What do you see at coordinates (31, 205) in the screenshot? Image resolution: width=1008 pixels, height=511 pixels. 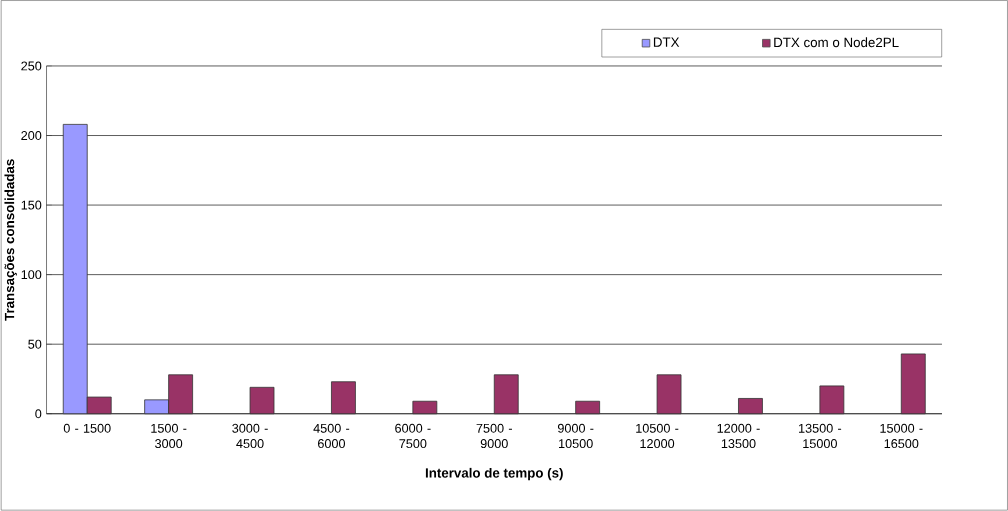 I see `y-tick-label: 150` at bounding box center [31, 205].